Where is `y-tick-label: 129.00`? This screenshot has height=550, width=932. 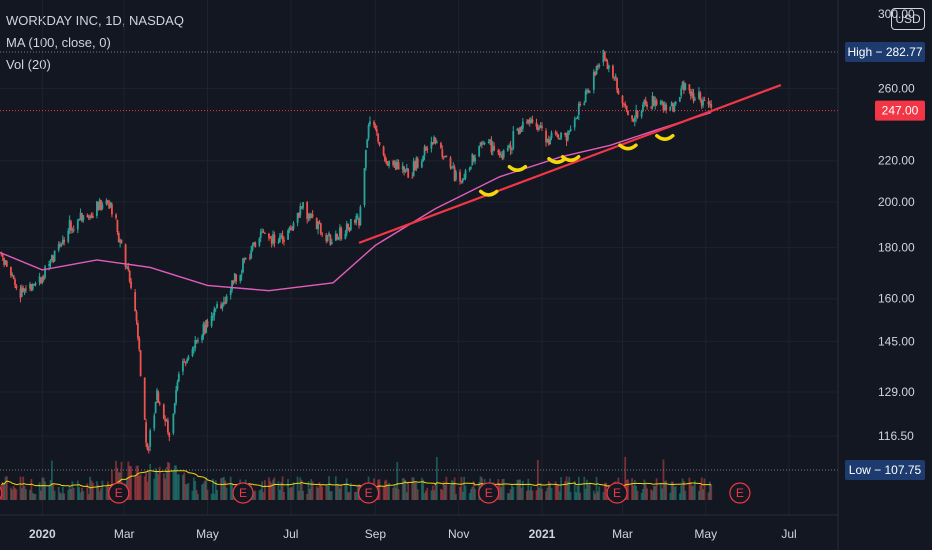 y-tick-label: 129.00 is located at coordinates (896, 392).